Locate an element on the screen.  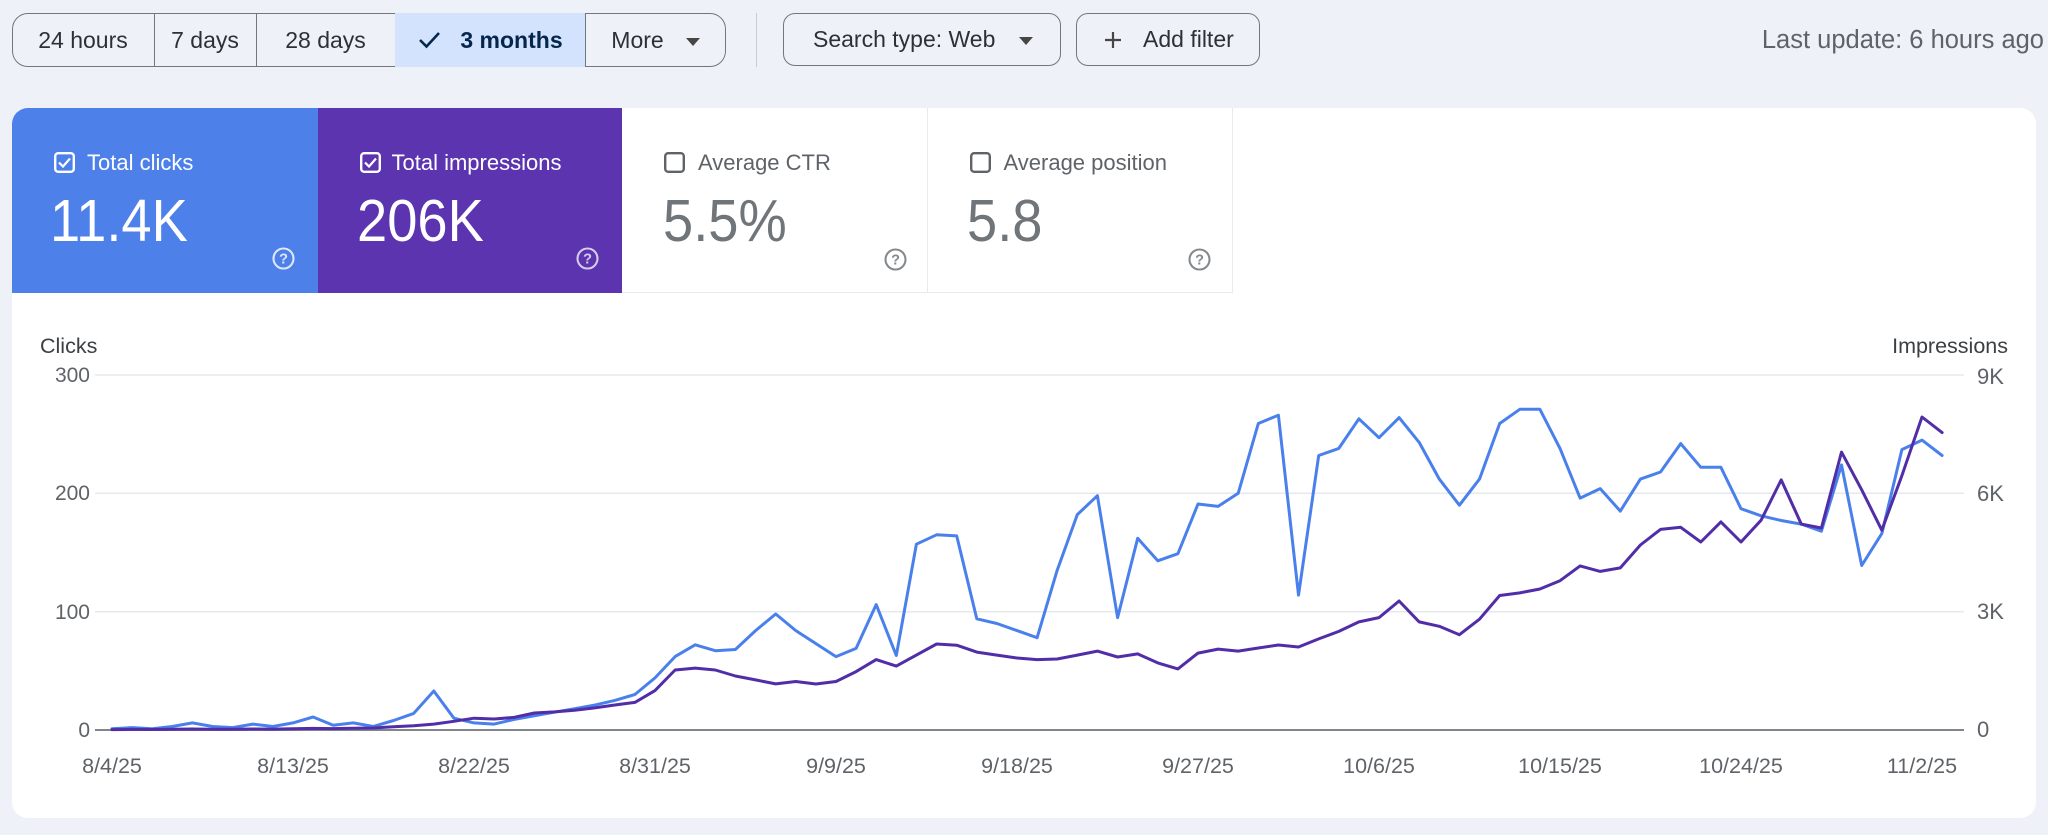
svg-text: 3K is located at coordinates (1990, 611).